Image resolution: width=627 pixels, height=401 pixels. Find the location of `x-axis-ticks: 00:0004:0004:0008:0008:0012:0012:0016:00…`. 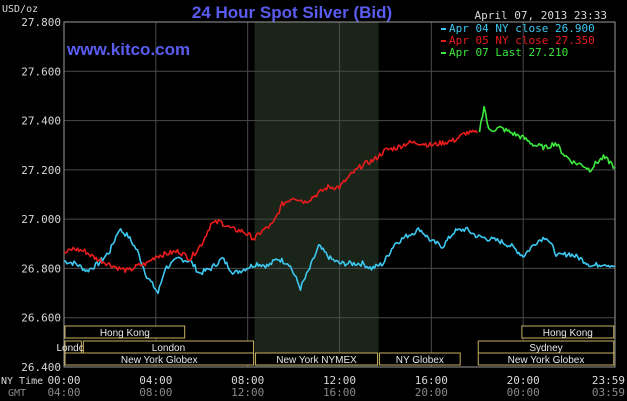

x-axis-ticks: 00:0004:0004:0008:0008:0012:0012:0016:00… is located at coordinates (336, 386).